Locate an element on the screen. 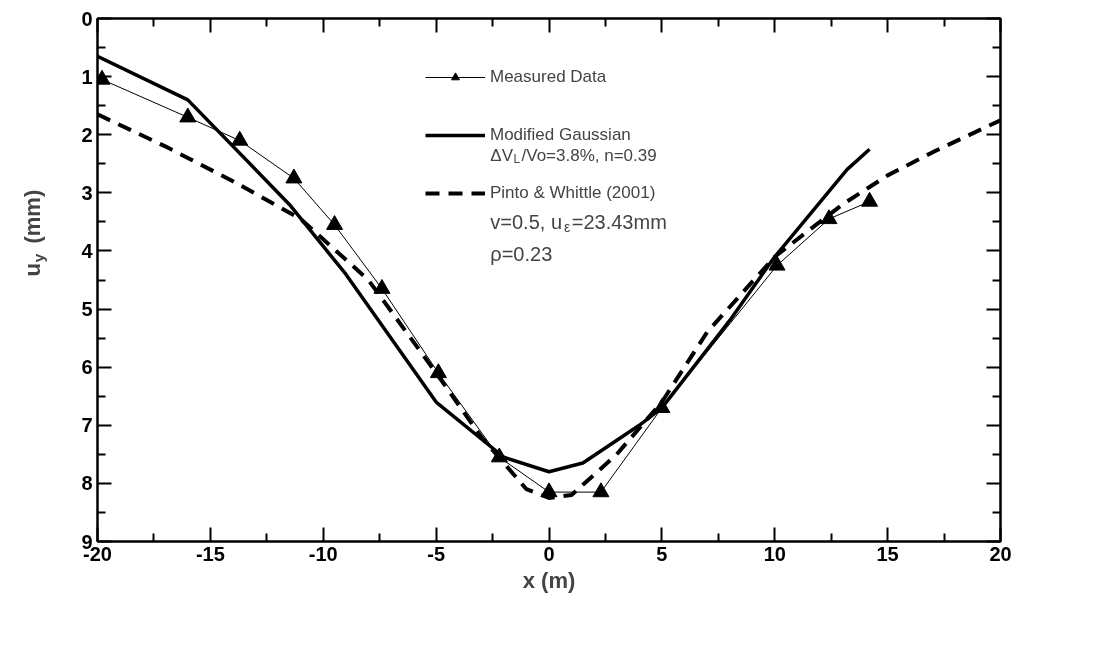 The height and width of the screenshot is (661, 1093). y-axis-title: uy (mm) is located at coordinates (33, 233).